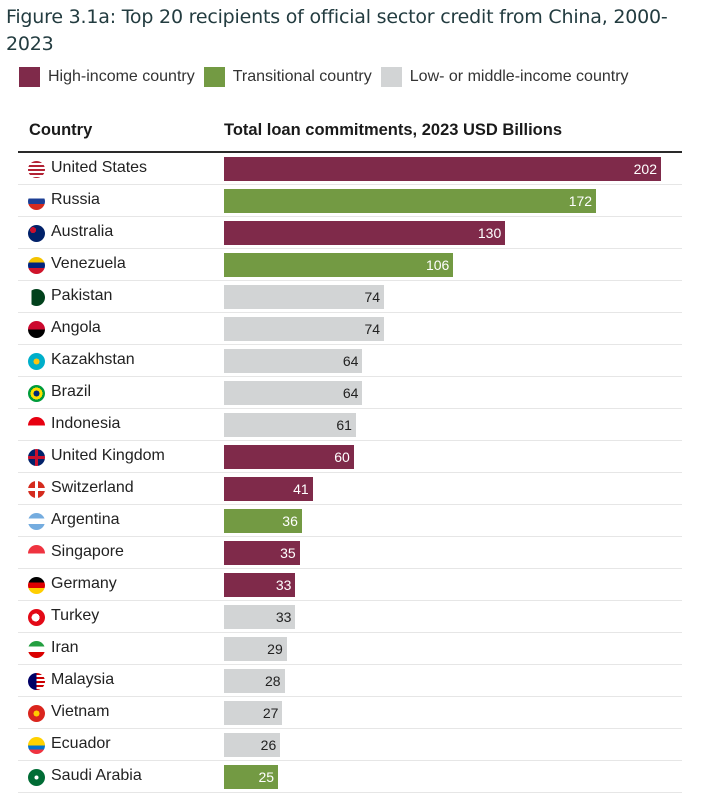 Image resolution: width=702 pixels, height=794 pixels. What do you see at coordinates (290, 425) in the screenshot?
I see `bar: 61` at bounding box center [290, 425].